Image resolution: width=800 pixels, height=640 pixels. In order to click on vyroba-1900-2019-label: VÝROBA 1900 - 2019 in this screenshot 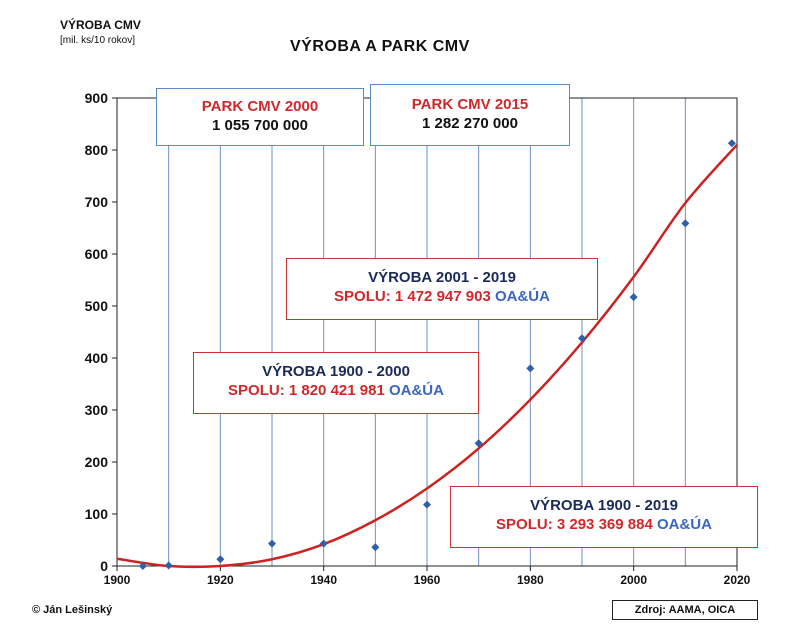, I will do `click(604, 505)`.